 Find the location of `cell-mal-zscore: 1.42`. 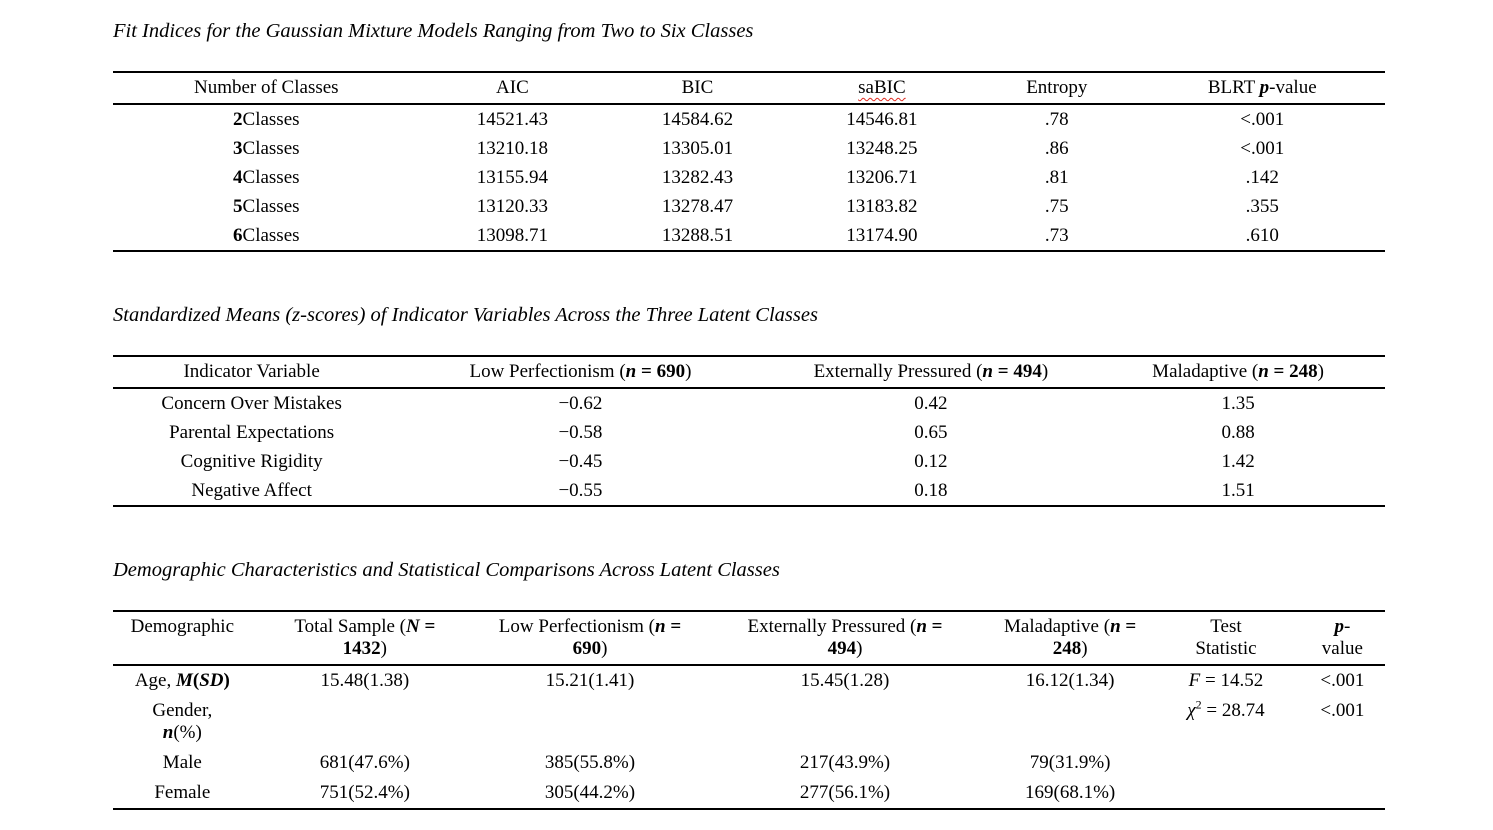

cell-mal-zscore: 1.42 is located at coordinates (1238, 461).